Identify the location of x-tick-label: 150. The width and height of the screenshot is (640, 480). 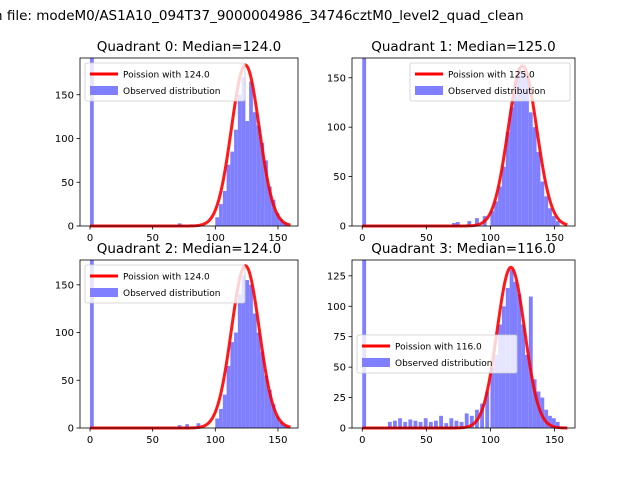
(554, 440).